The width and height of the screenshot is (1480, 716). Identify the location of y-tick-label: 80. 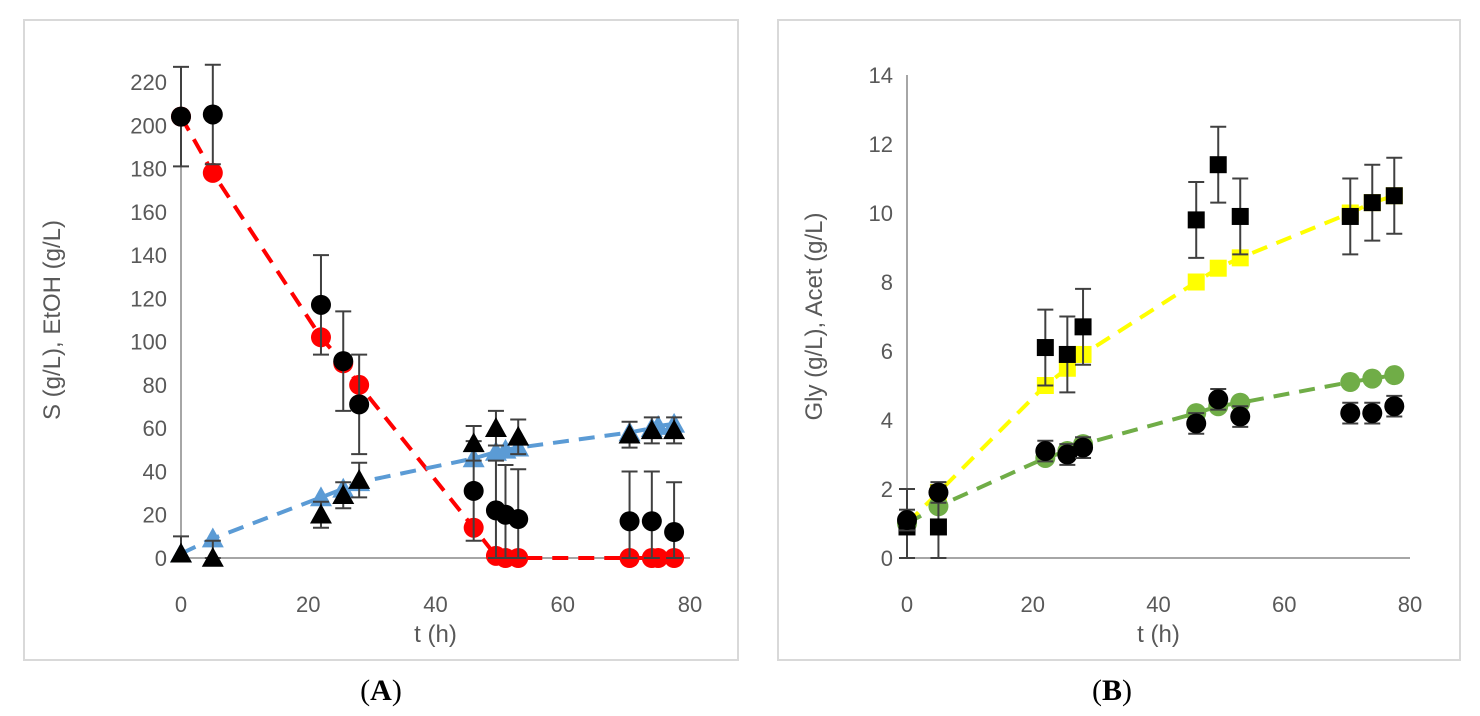
(155, 385).